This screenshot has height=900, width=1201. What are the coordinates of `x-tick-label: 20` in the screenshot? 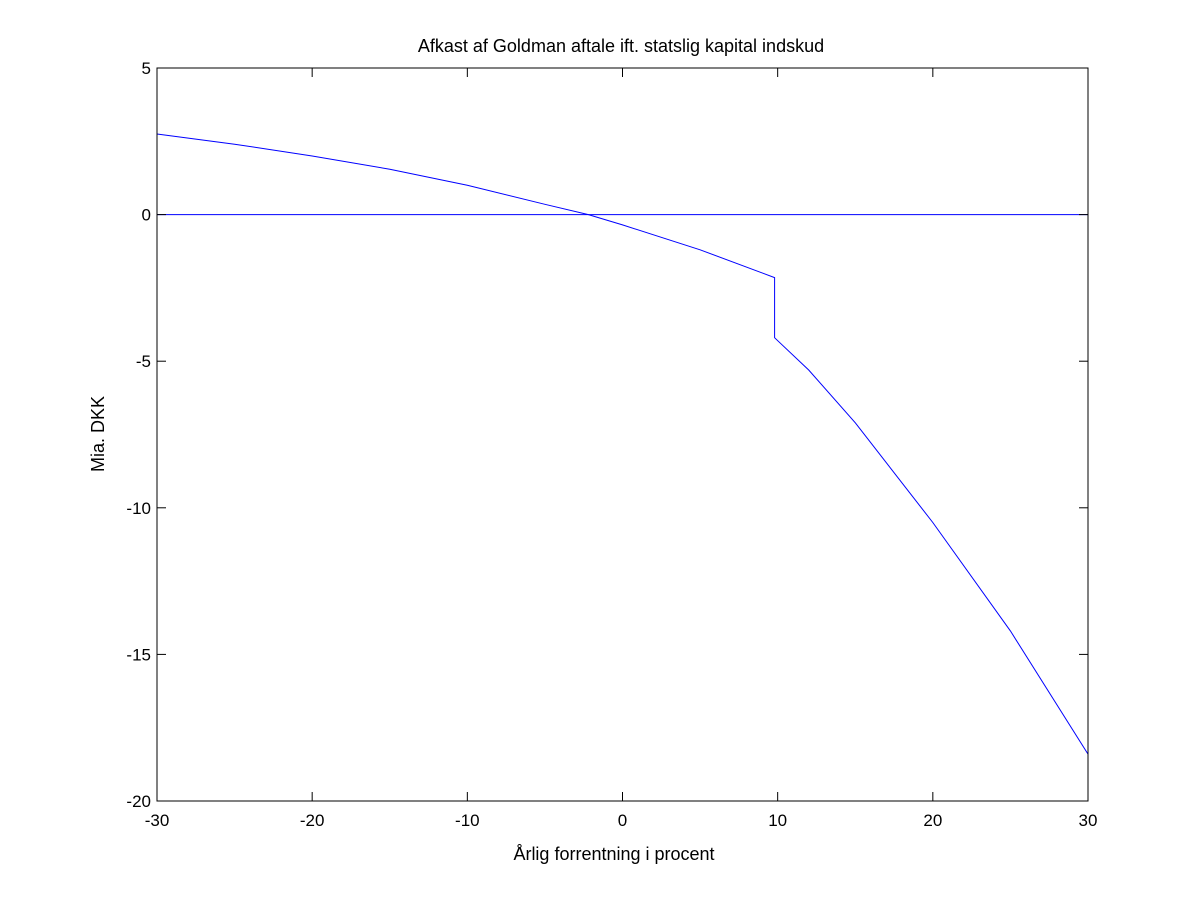 It's located at (932, 820).